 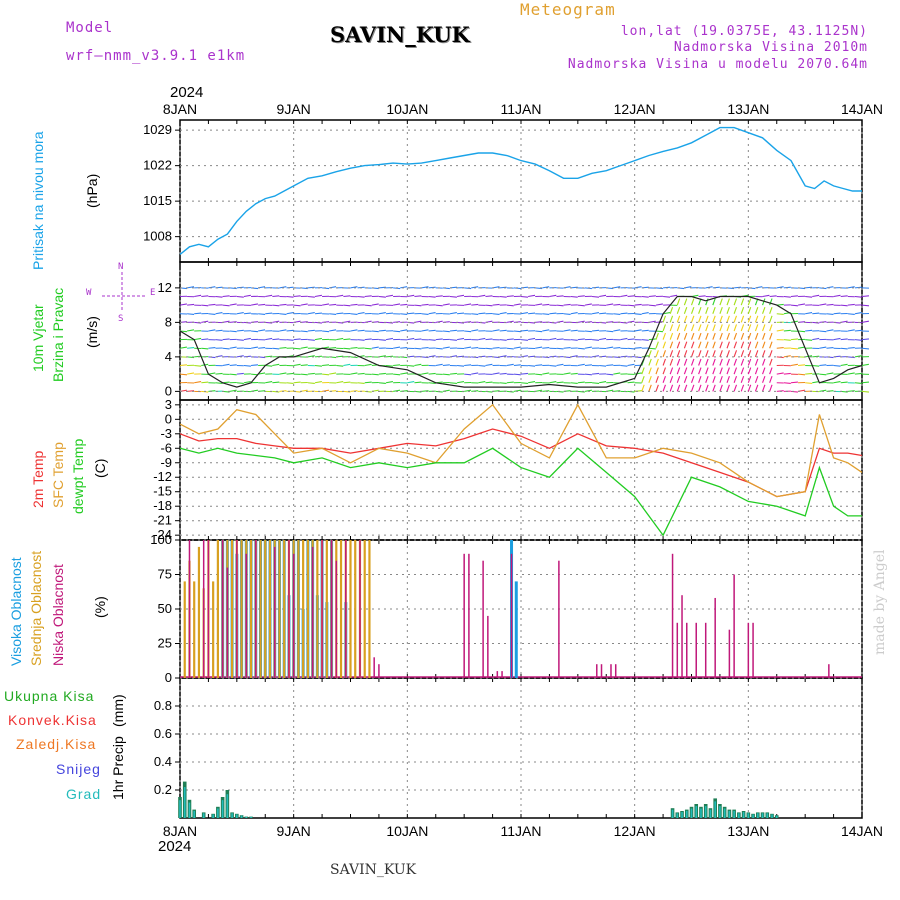 What do you see at coordinates (90, 28) in the screenshot?
I see `model-label: Model` at bounding box center [90, 28].